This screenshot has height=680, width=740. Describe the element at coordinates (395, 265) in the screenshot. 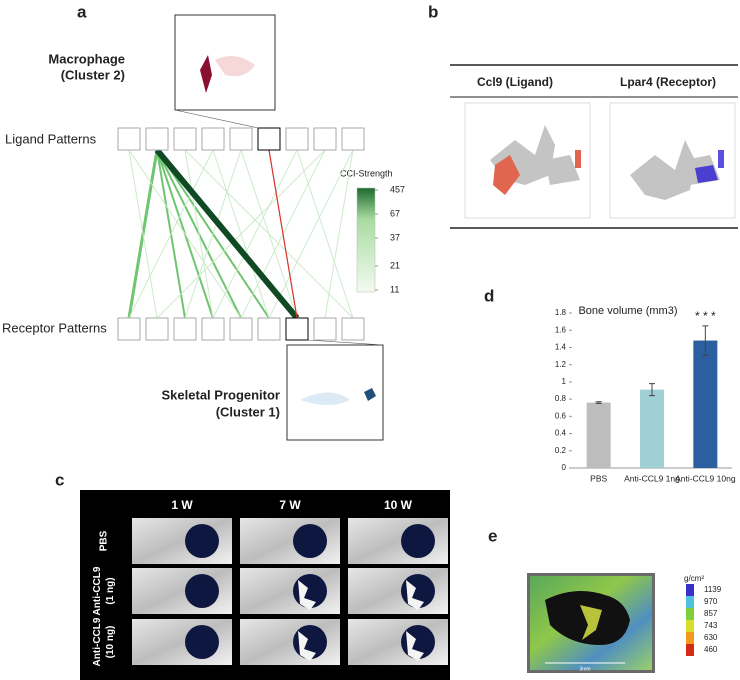

I see `legend-tick-label: 21` at that location.